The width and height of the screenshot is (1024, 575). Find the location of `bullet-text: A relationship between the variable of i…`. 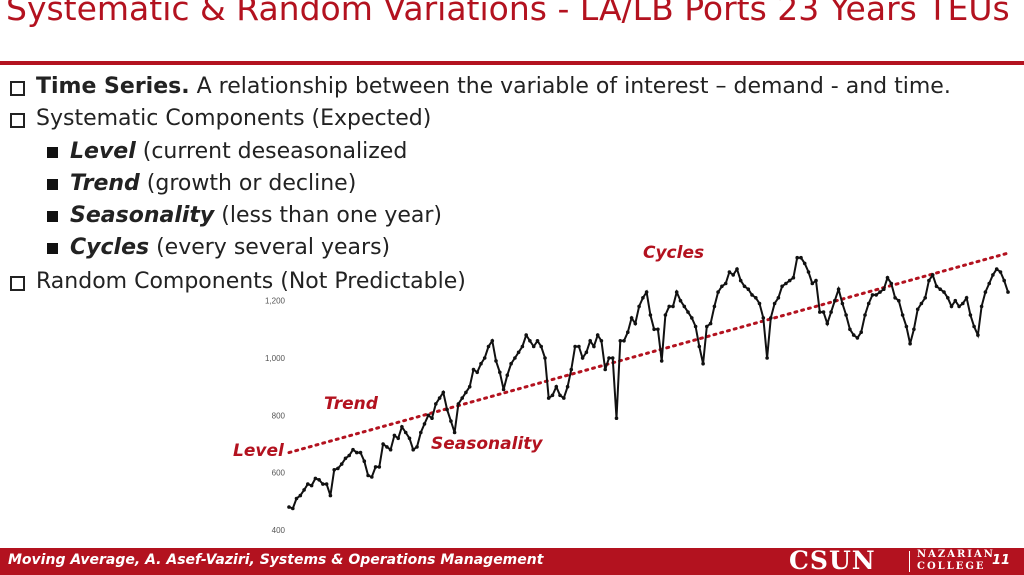

bullet-text: A relationship between the variable of i… is located at coordinates (570, 86).